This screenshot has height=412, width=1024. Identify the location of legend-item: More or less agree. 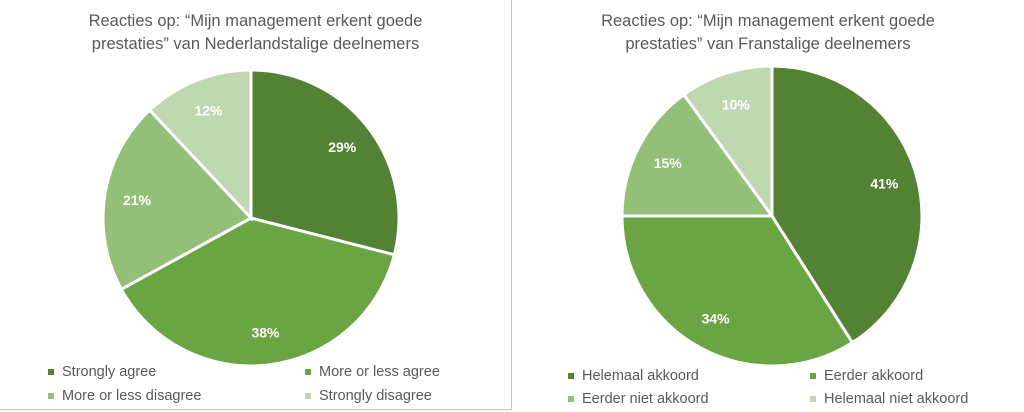
(372, 372).